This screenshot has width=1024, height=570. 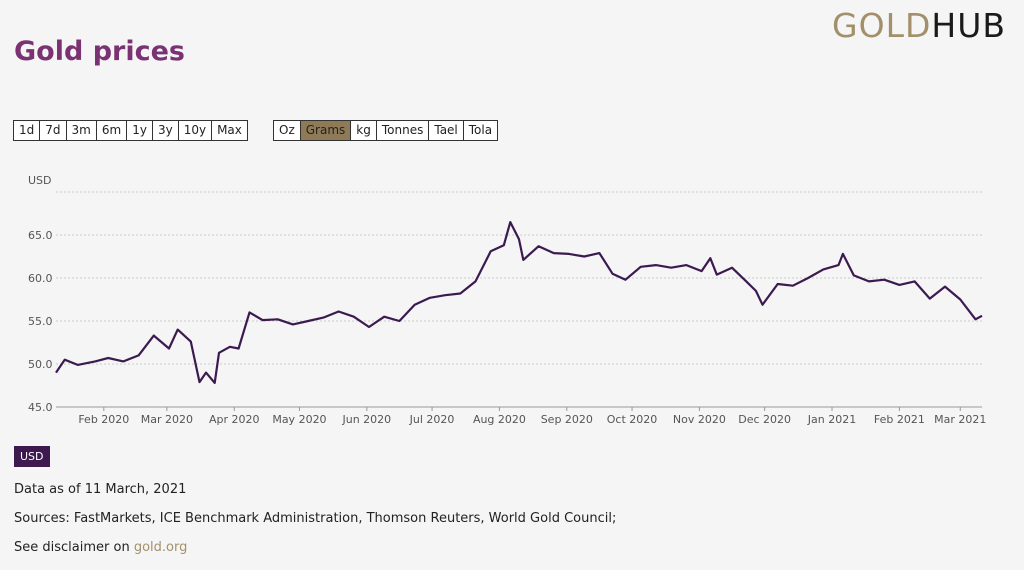 I want to click on y-tick-label: 65.0, so click(x=40, y=235).